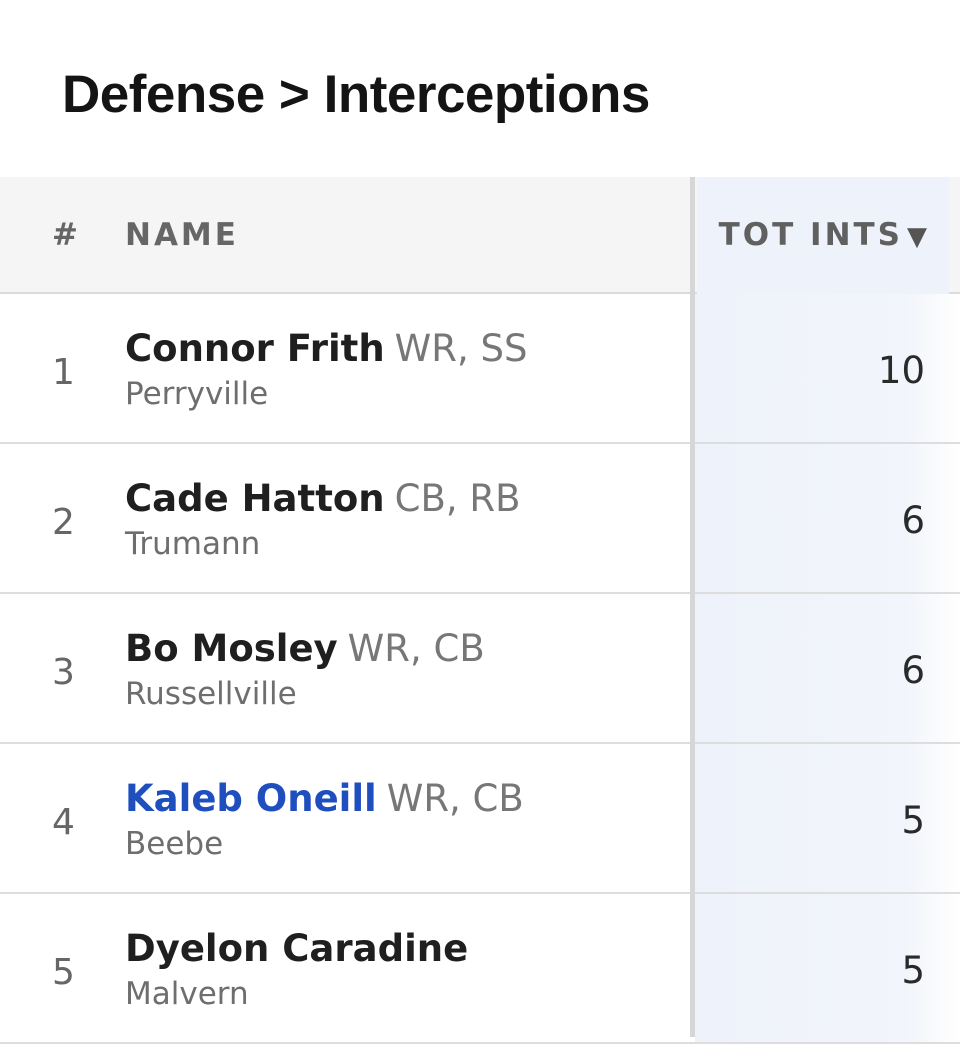 This screenshot has width=960, height=1052. Describe the element at coordinates (211, 694) in the screenshot. I see `player-school: Russellville` at that location.